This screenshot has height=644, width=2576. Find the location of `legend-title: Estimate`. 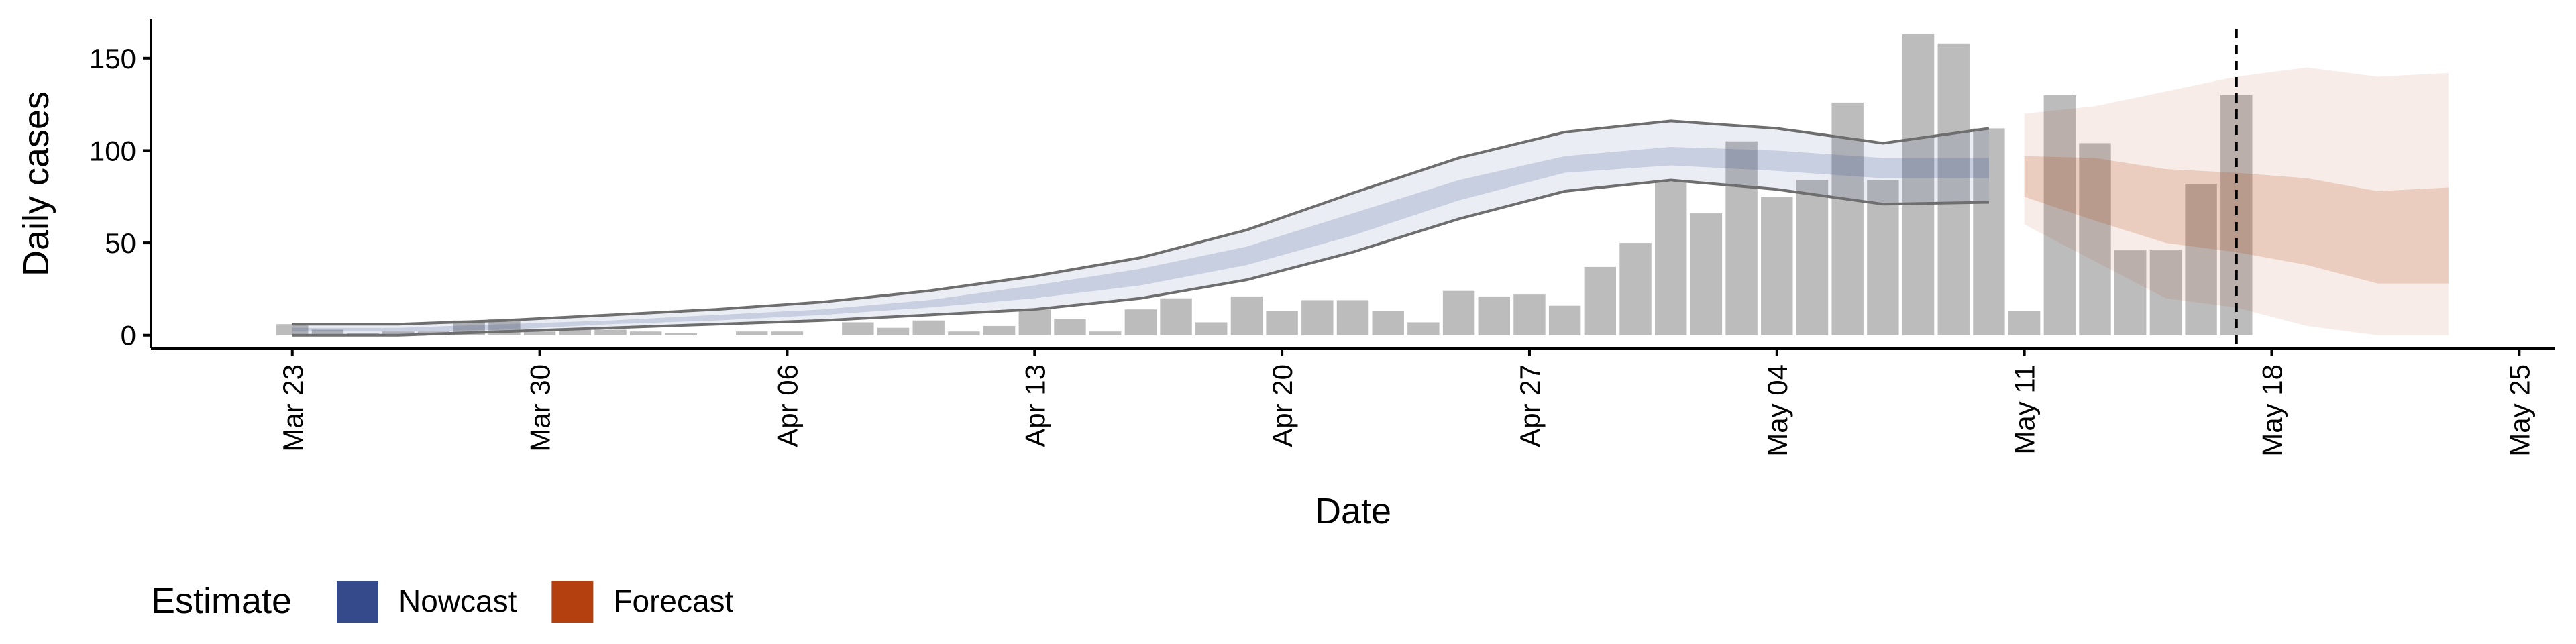

legend-title: Estimate is located at coordinates (221, 601).